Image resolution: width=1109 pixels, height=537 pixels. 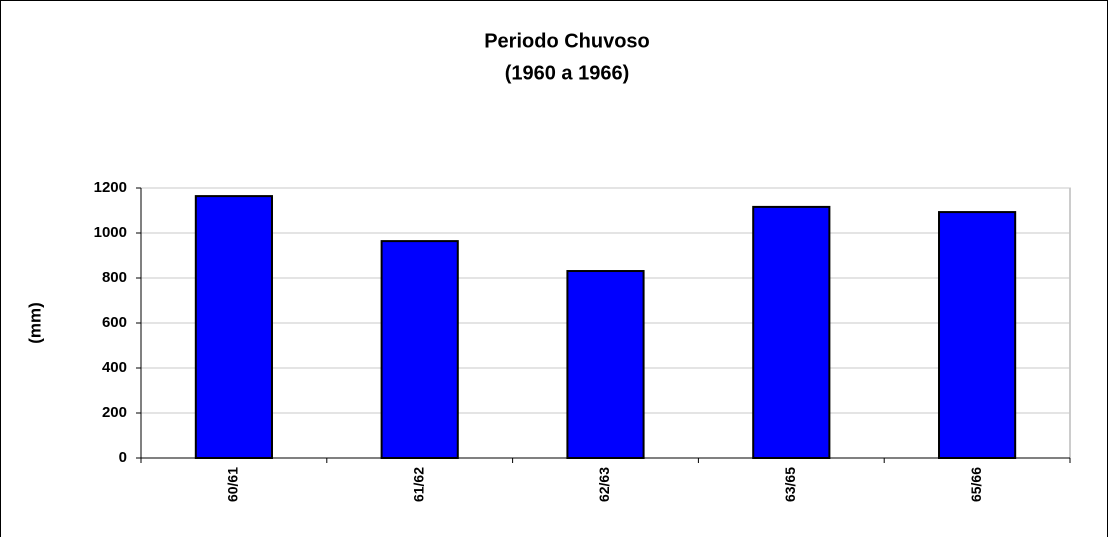 I want to click on y-tick-label: 1000, so click(x=110, y=232).